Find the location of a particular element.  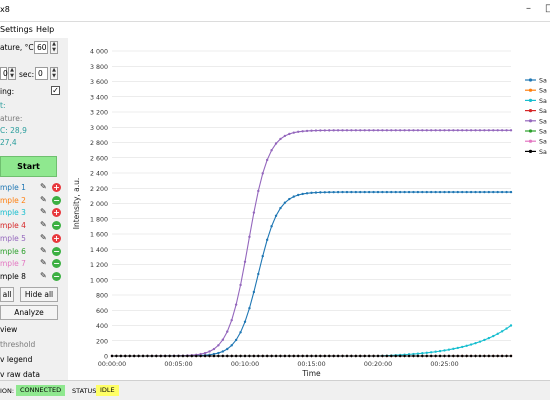

y-tick-label: 3 200 is located at coordinates (99, 113).